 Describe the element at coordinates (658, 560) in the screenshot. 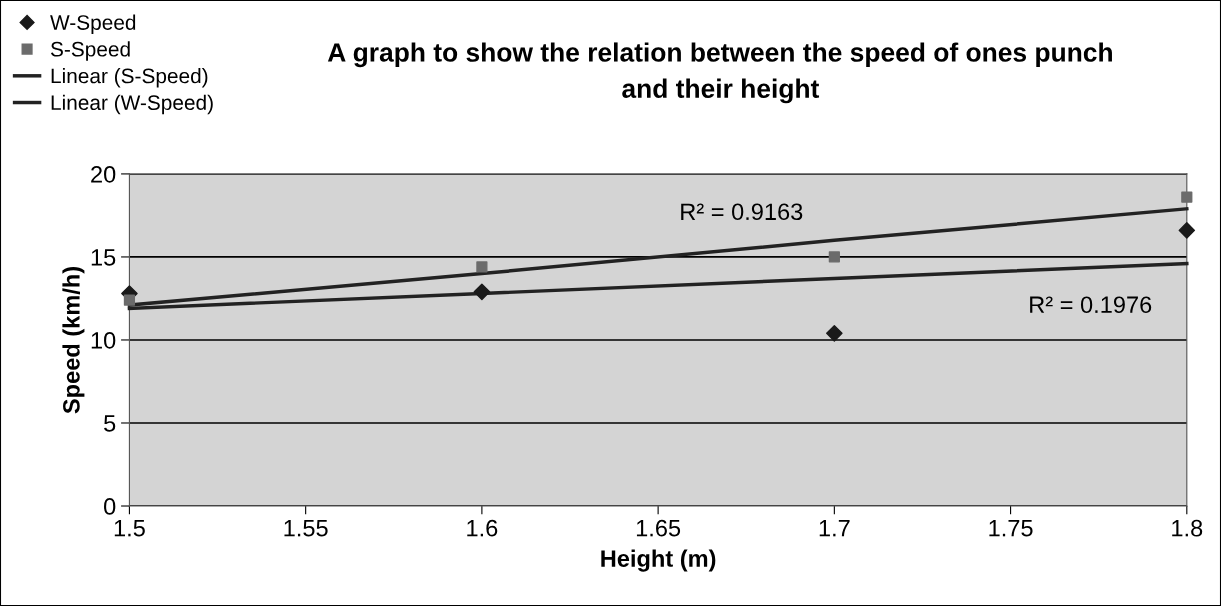

I see `x-axis-title: Height (m)` at that location.